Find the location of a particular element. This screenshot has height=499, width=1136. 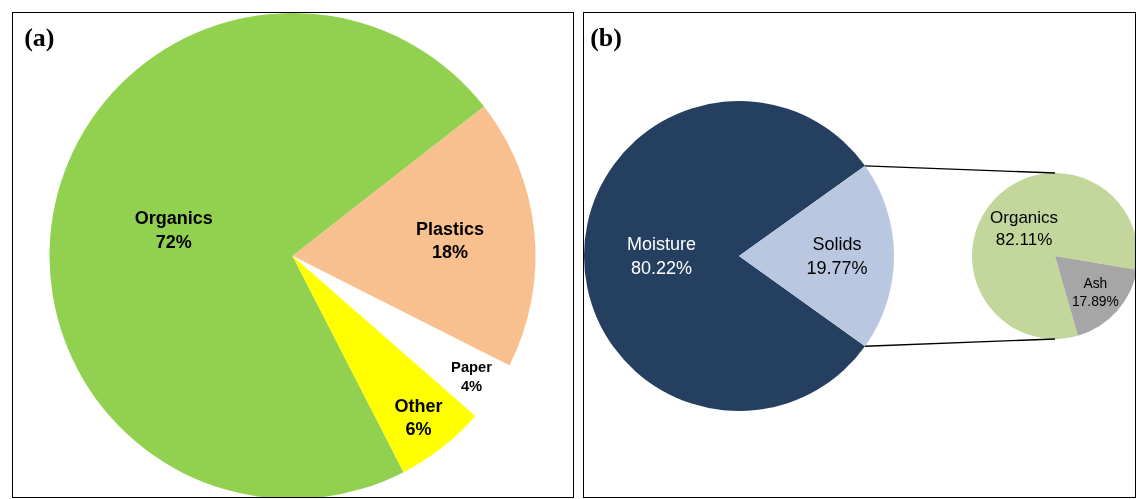

data-label: 17.89% is located at coordinates (1095, 300).